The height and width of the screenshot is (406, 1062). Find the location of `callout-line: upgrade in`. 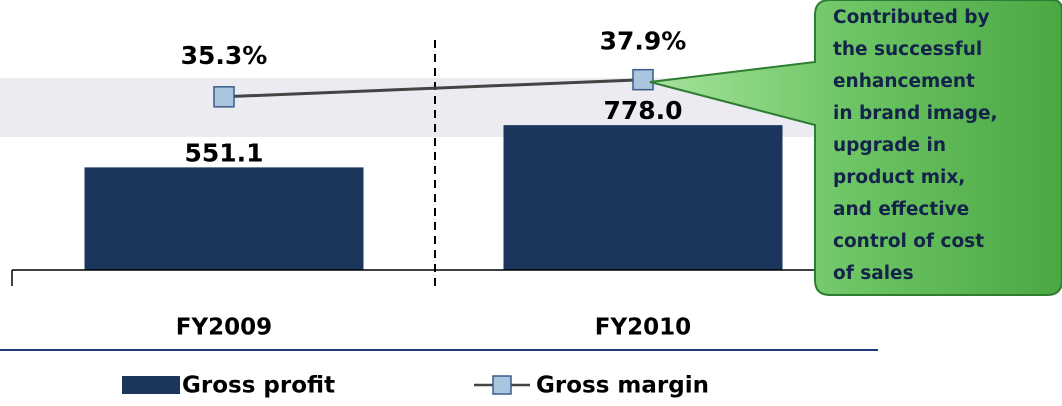

callout-line: upgrade in is located at coordinates (889, 145).